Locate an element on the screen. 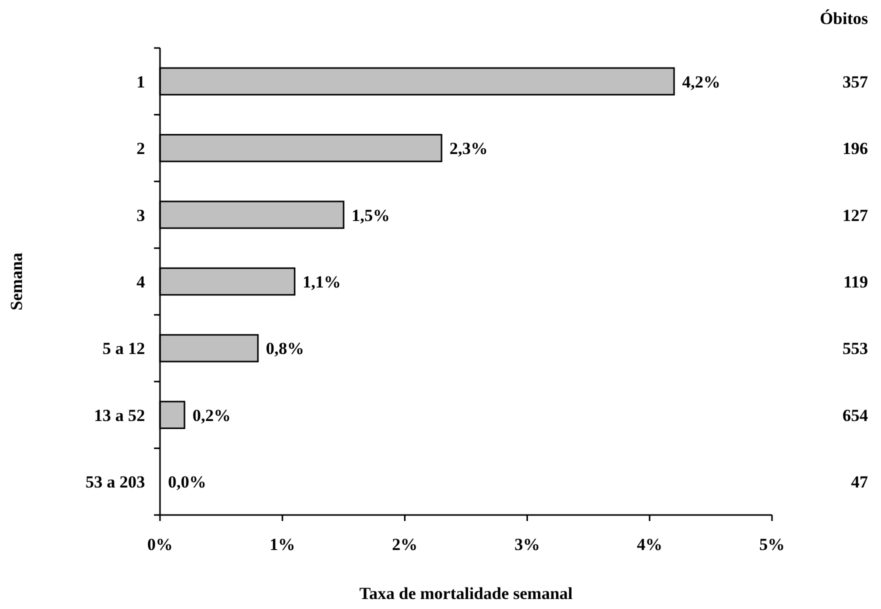 The height and width of the screenshot is (609, 881). data-label: 0,2% is located at coordinates (211, 415).